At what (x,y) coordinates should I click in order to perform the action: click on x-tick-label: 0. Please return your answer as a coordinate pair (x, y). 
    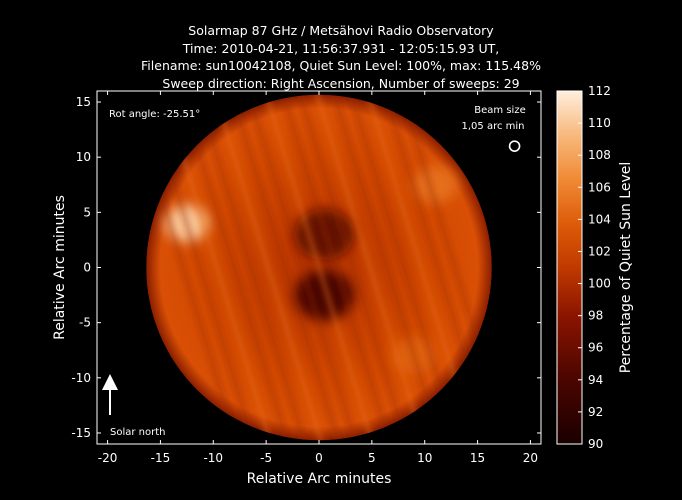
    Looking at the image, I should click on (319, 458).